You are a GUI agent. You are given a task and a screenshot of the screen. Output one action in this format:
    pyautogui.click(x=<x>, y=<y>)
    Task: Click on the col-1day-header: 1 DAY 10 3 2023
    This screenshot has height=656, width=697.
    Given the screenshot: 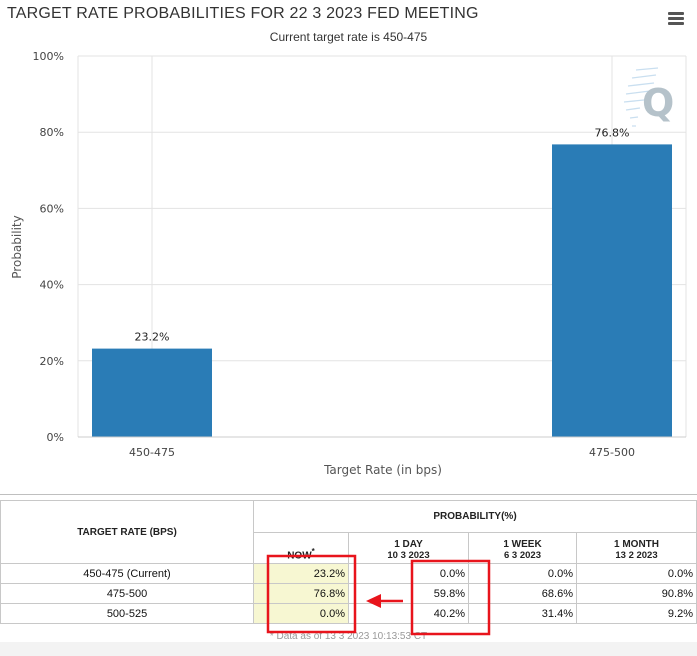 What is the action you would take?
    pyautogui.click(x=408, y=548)
    